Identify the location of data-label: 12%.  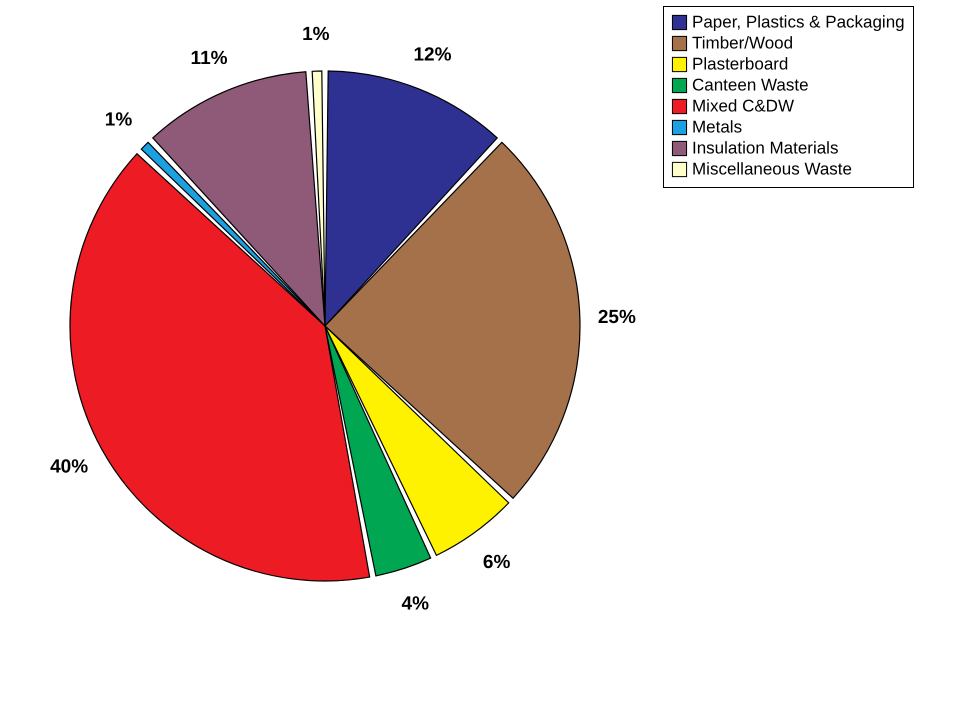
(432, 55).